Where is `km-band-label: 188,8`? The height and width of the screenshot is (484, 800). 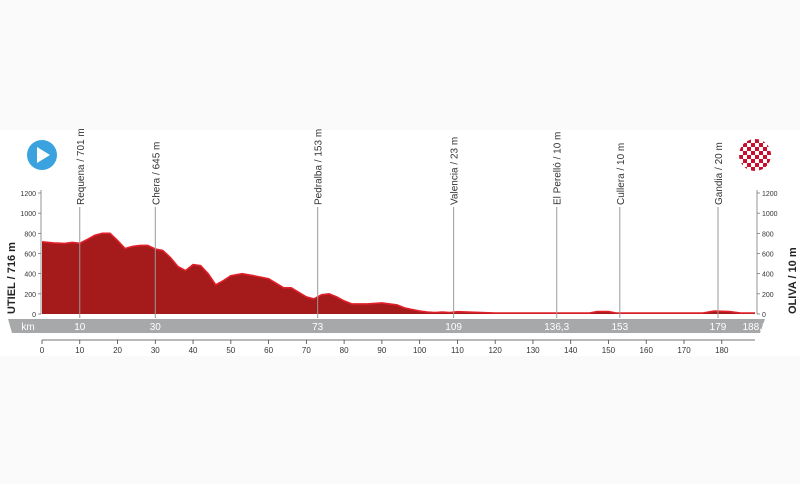 km-band-label: 188,8 is located at coordinates (754, 327).